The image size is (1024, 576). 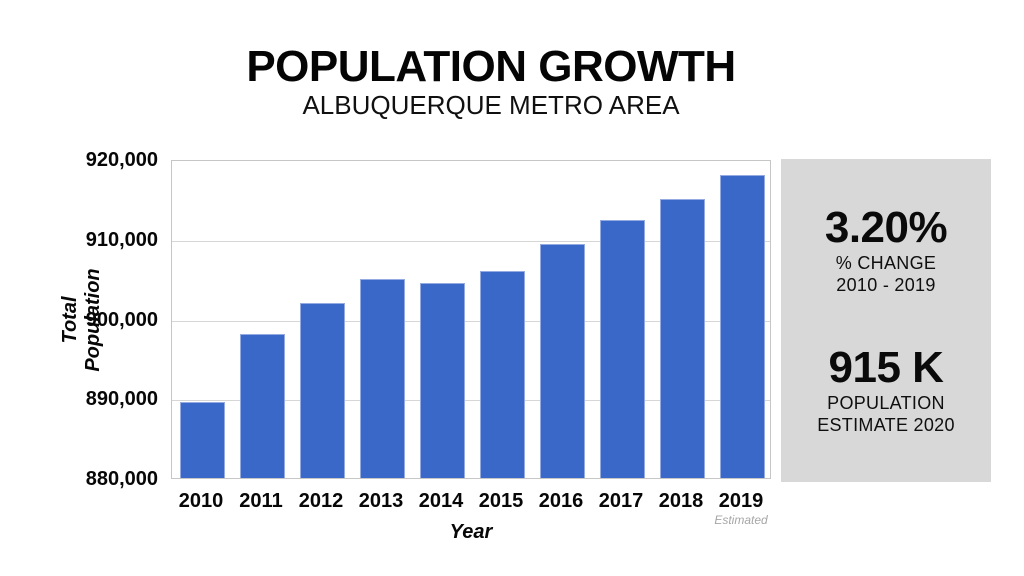 What do you see at coordinates (682, 338) in the screenshot?
I see `bar-2018` at bounding box center [682, 338].